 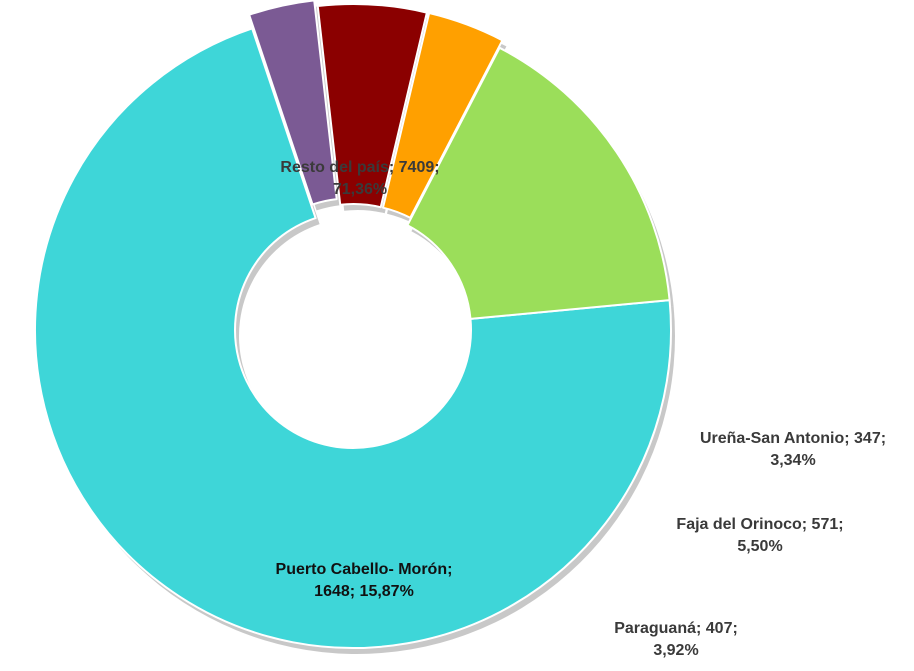 I want to click on slice-label-line: Paraguaná; 407;, so click(x=676, y=628).